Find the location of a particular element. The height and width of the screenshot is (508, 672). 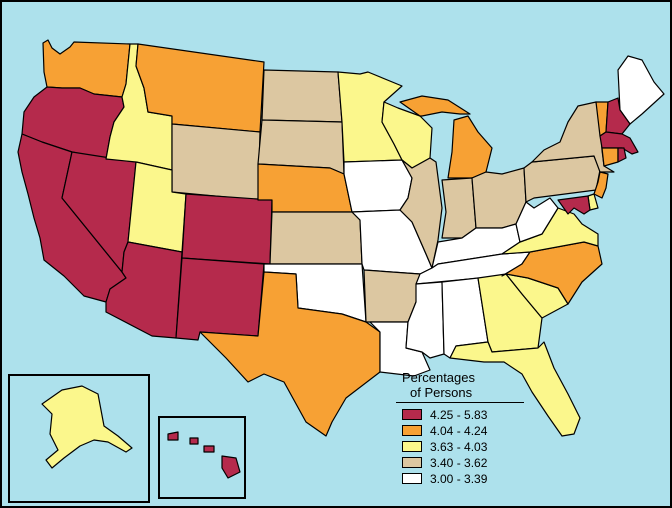

state-alaska is located at coordinates (87, 427).